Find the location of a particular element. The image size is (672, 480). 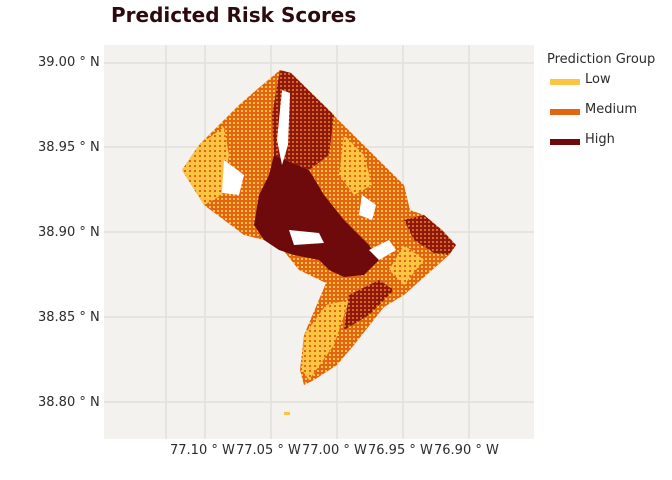

no-data-ne is located at coordinates (367, 207).